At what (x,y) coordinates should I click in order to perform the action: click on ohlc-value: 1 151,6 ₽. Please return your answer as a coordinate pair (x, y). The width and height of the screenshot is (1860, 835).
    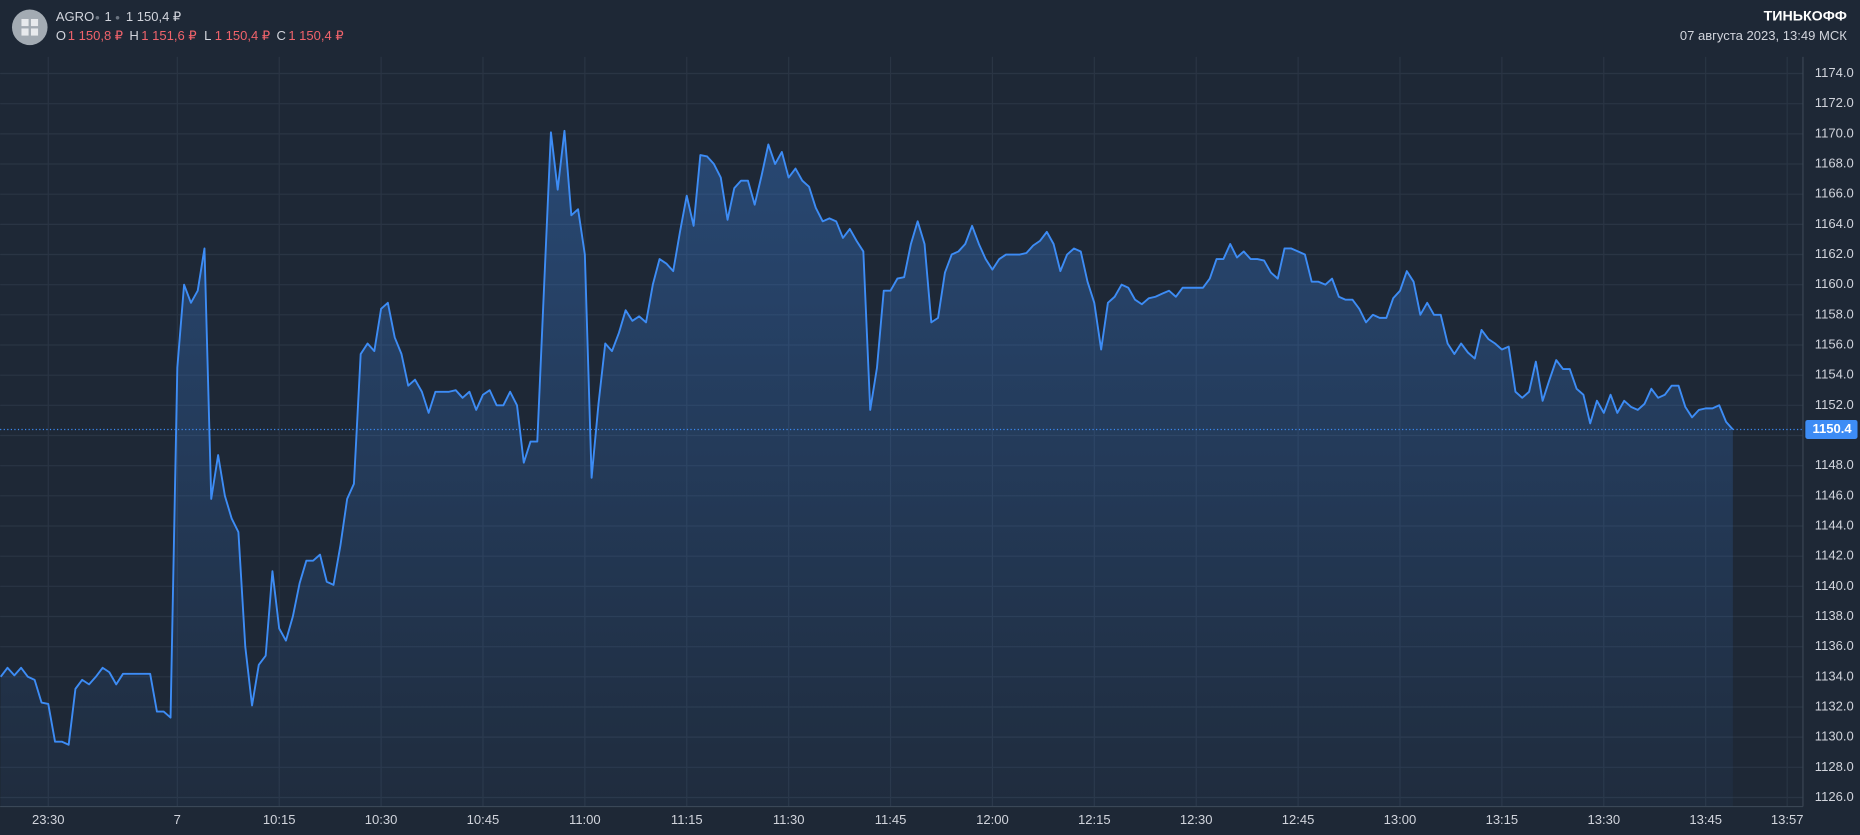
    Looking at the image, I should click on (168, 35).